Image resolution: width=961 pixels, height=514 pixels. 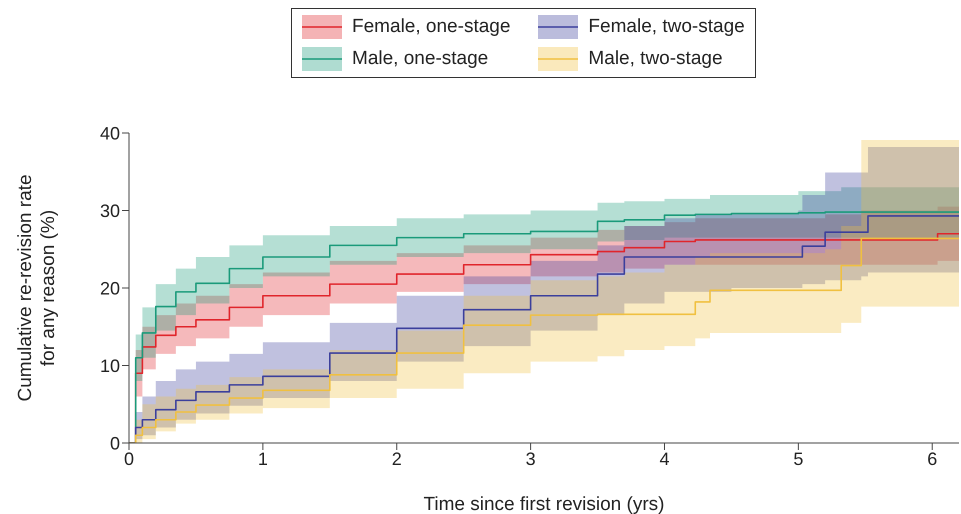 What do you see at coordinates (932, 458) in the screenshot?
I see `x-tick-label: 6` at bounding box center [932, 458].